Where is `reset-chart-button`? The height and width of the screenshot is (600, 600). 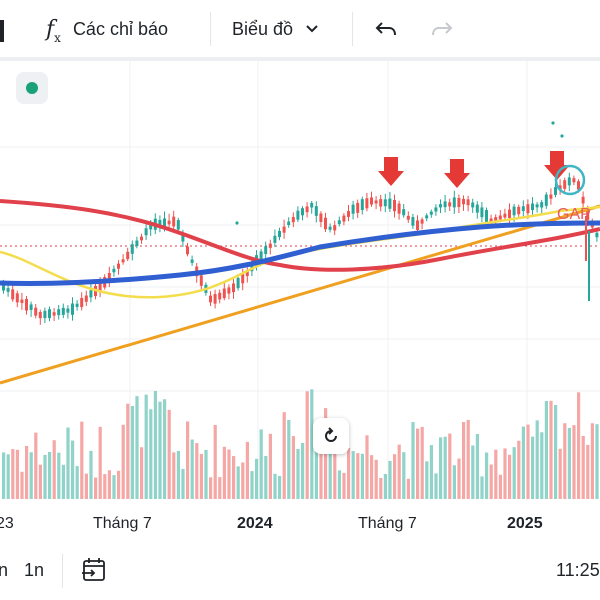
reset-chart-button is located at coordinates (331, 436).